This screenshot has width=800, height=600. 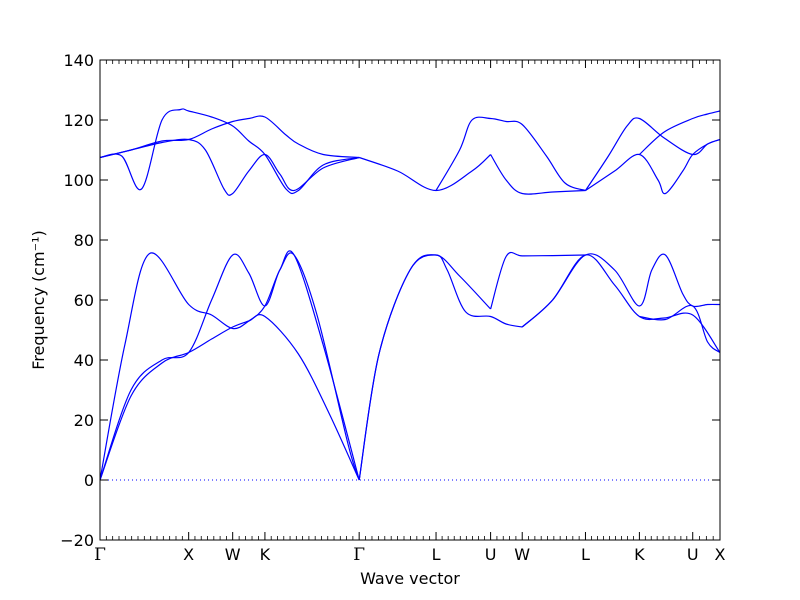 I want to click on y-axis-label: Frequency (cm⁻¹), so click(x=38, y=299).